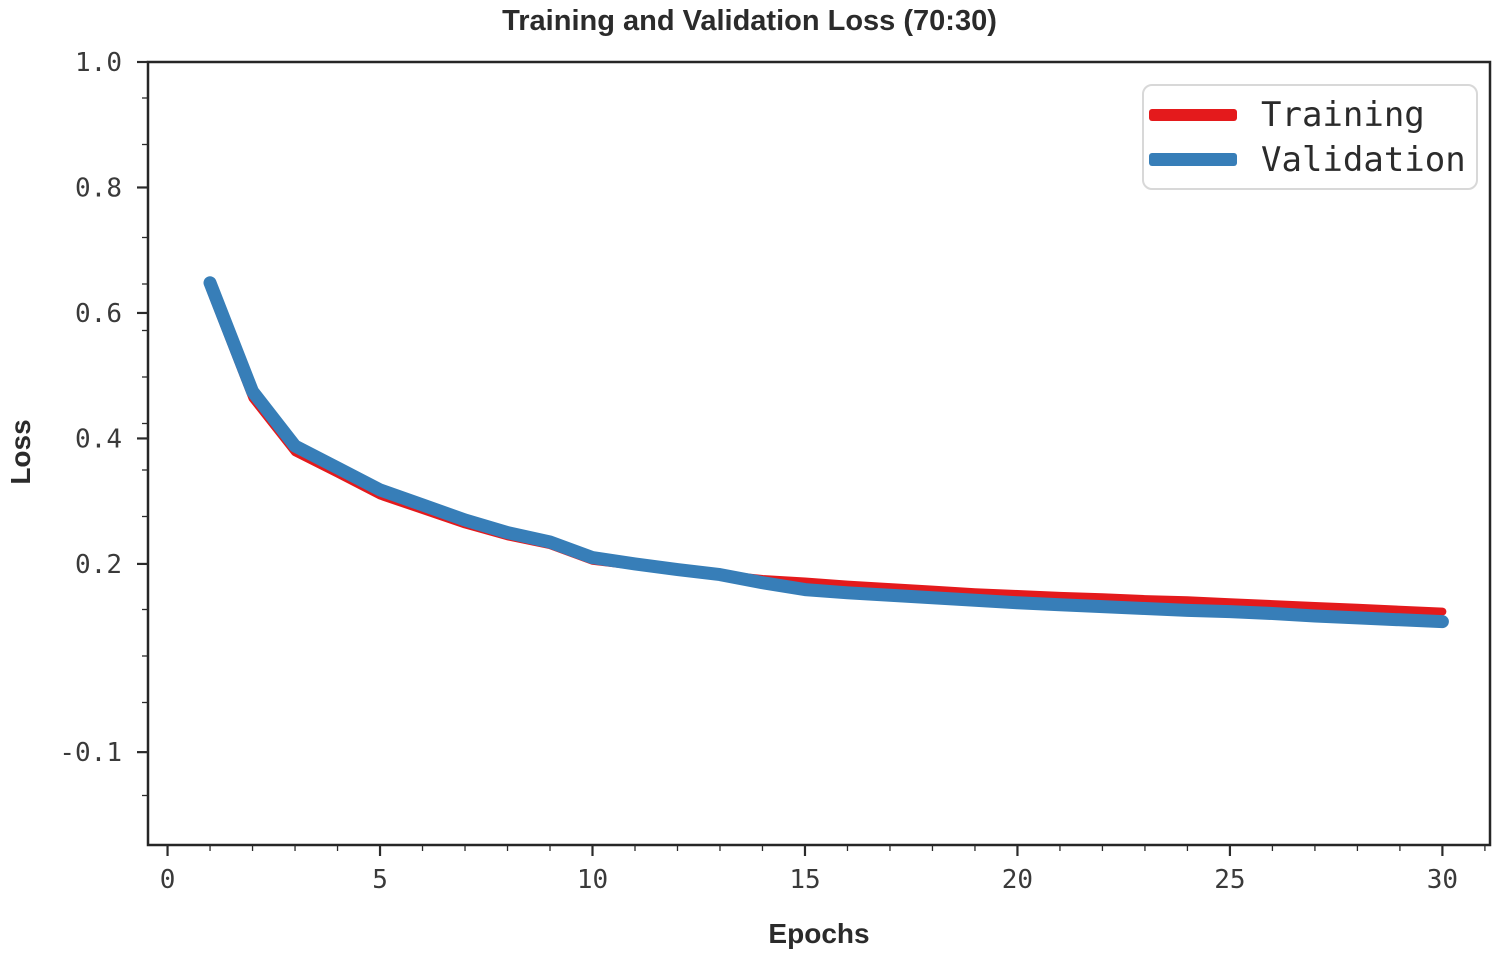 The height and width of the screenshot is (956, 1499). What do you see at coordinates (592, 880) in the screenshot?
I see `x-tick-label: 10` at bounding box center [592, 880].